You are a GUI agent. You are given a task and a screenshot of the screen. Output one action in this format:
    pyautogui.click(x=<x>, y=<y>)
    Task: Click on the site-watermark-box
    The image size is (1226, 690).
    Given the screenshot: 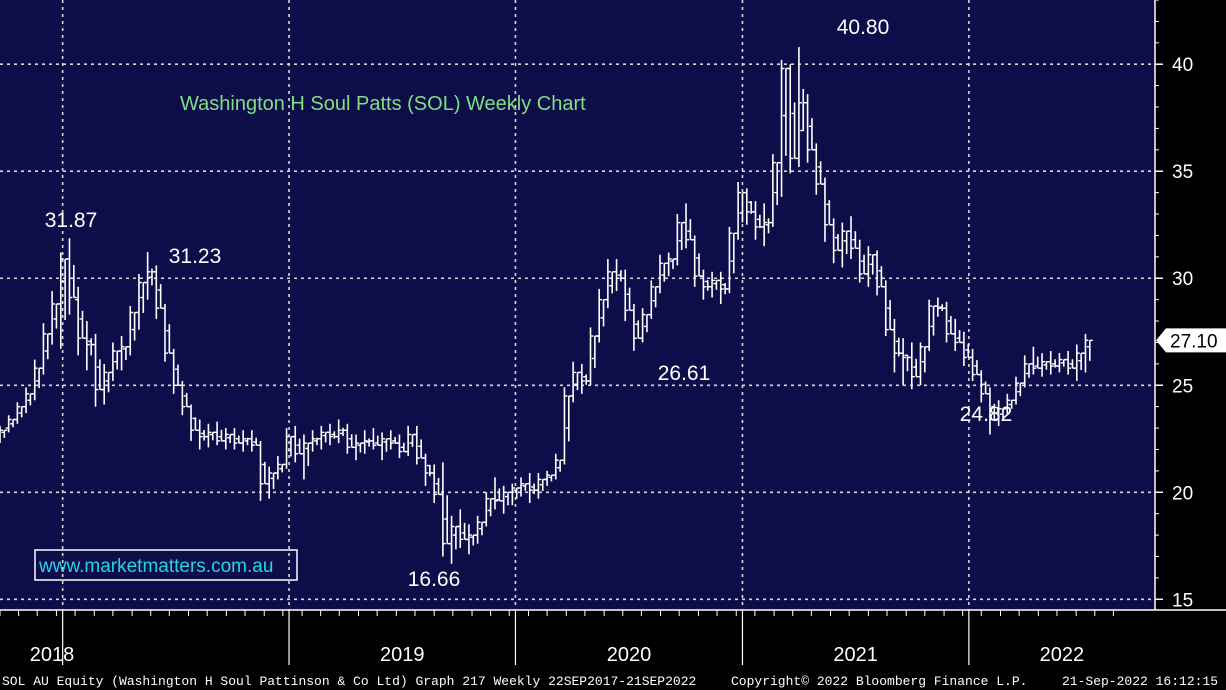 What is the action you would take?
    pyautogui.click(x=166, y=565)
    